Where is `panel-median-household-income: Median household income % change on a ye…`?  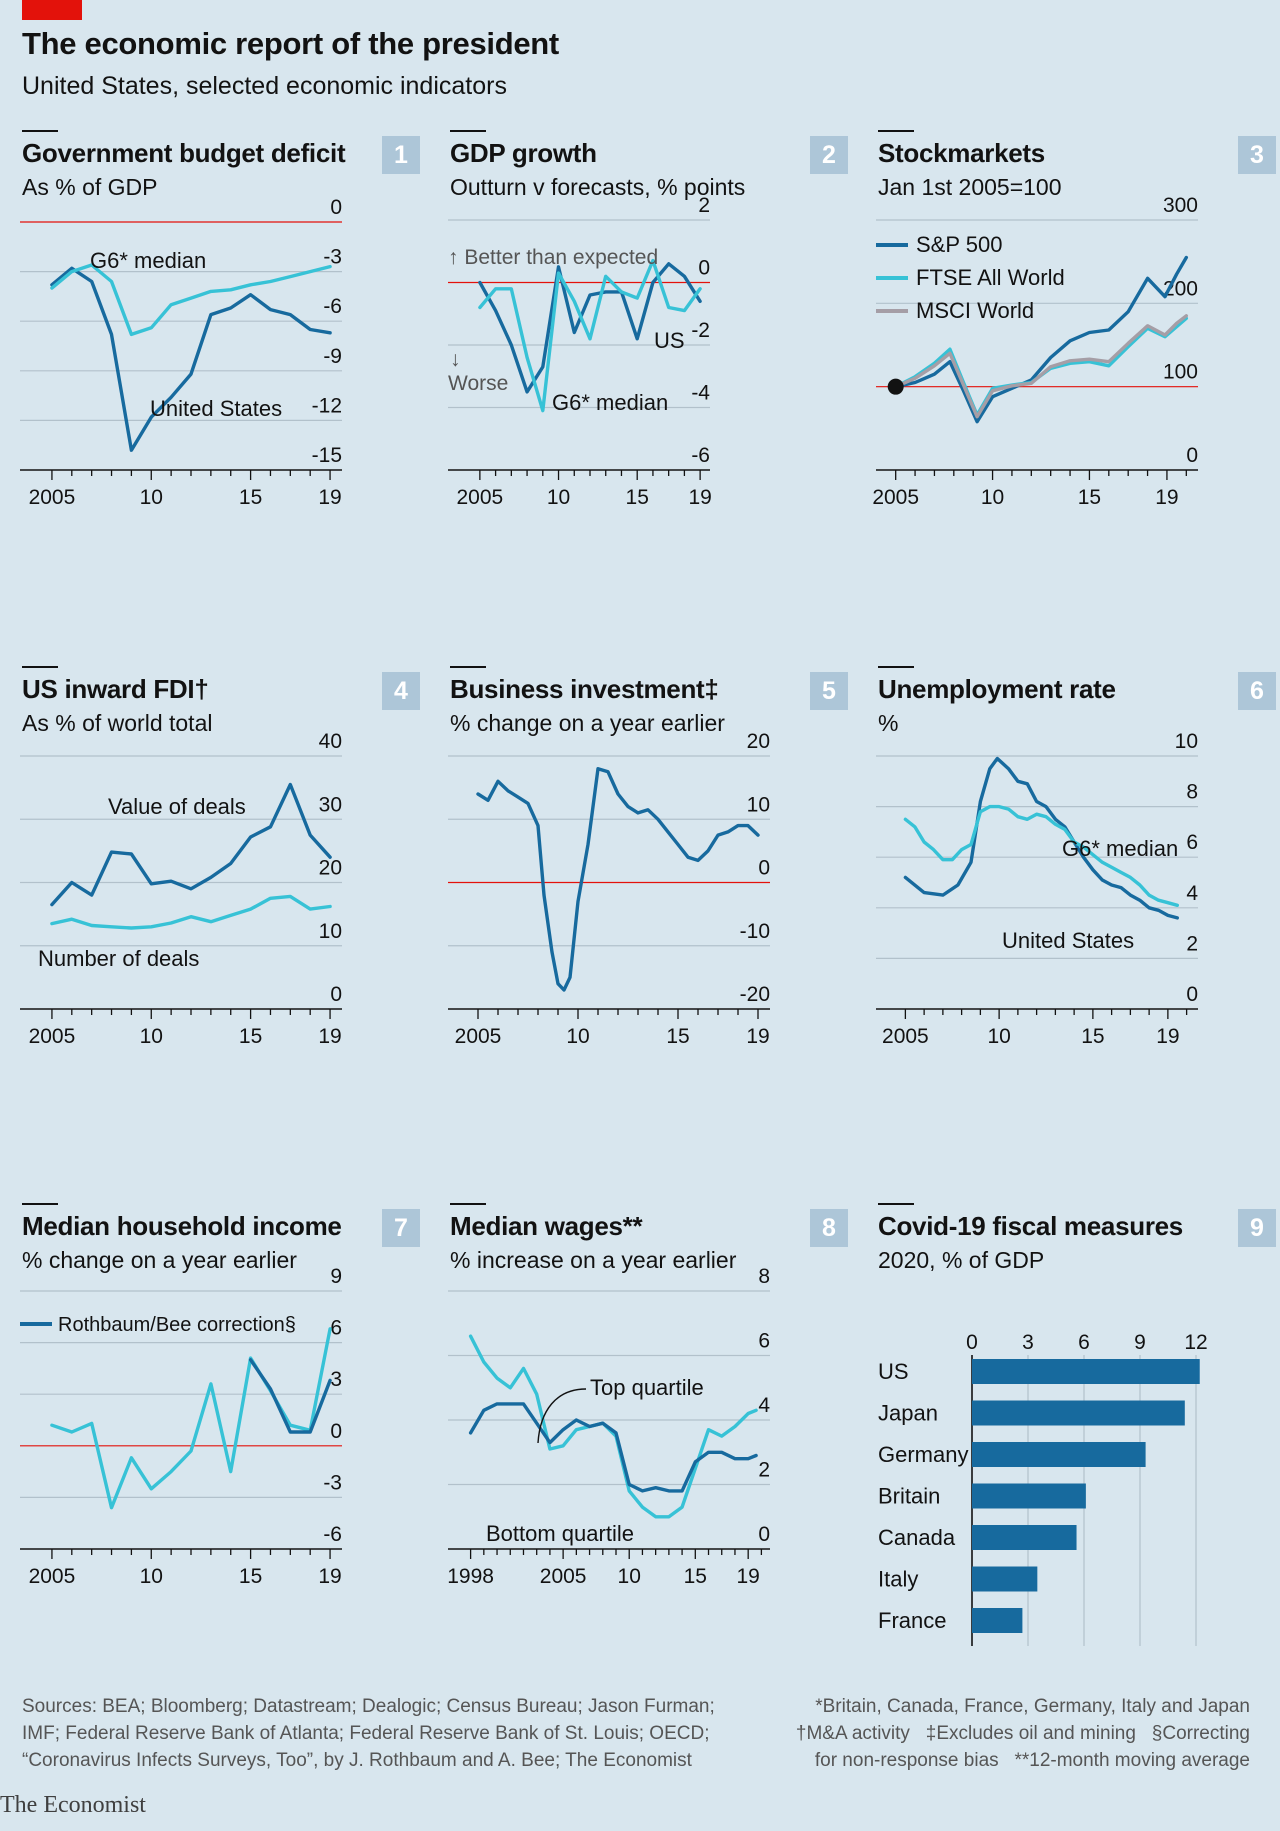
panel-median-household-income: Median household income % change on a ye… is located at coordinates (220, 1438).